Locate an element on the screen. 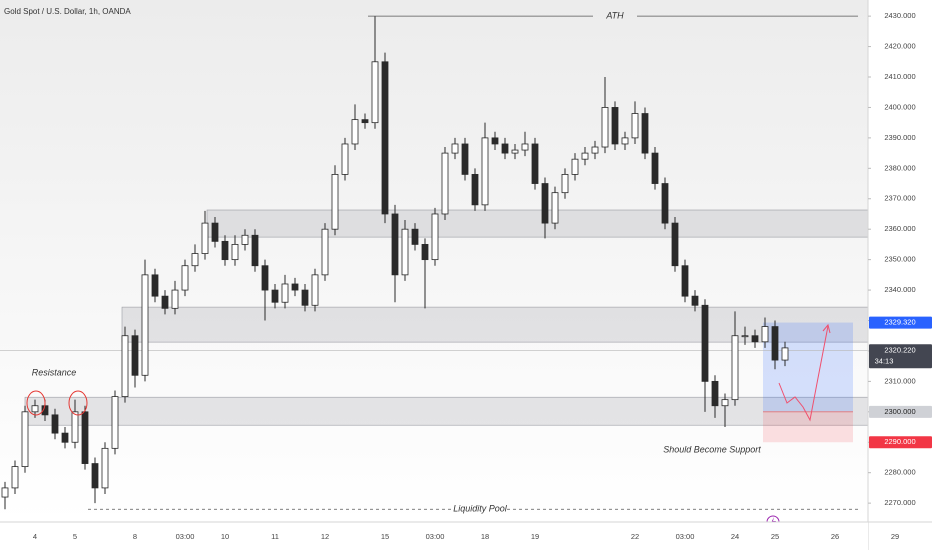 This screenshot has height=550, width=932. x-tick-label: 25 is located at coordinates (775, 536).